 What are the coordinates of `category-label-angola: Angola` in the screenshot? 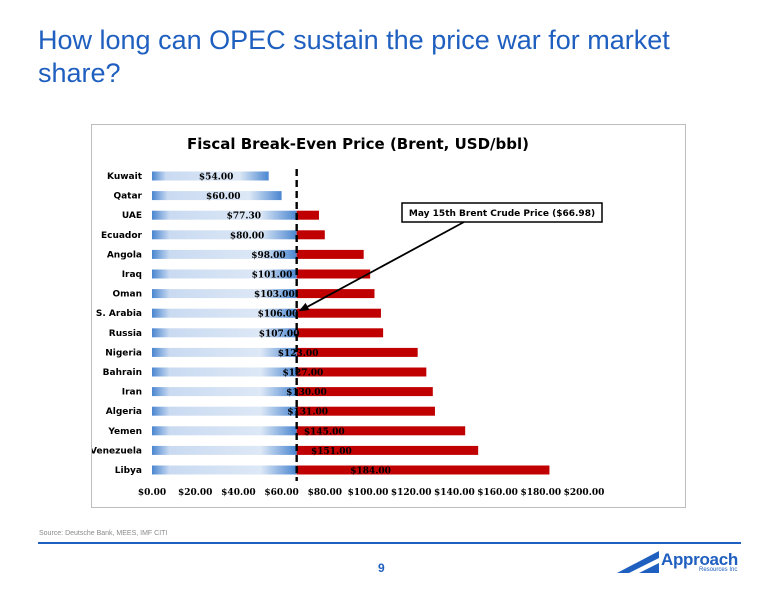 It's located at (124, 255).